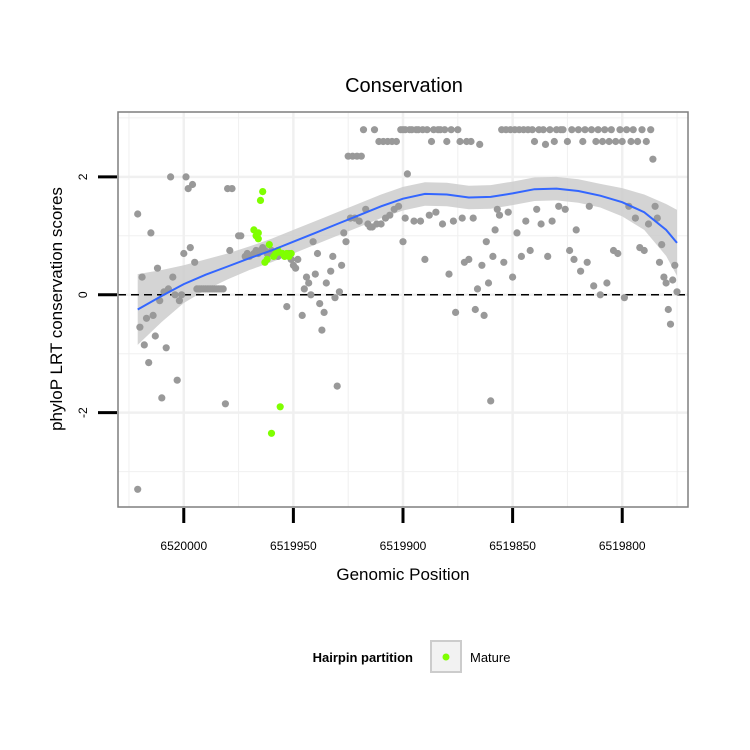 This screenshot has width=750, height=750. What do you see at coordinates (83, 176) in the screenshot?
I see `y-tick-label: 2` at bounding box center [83, 176].